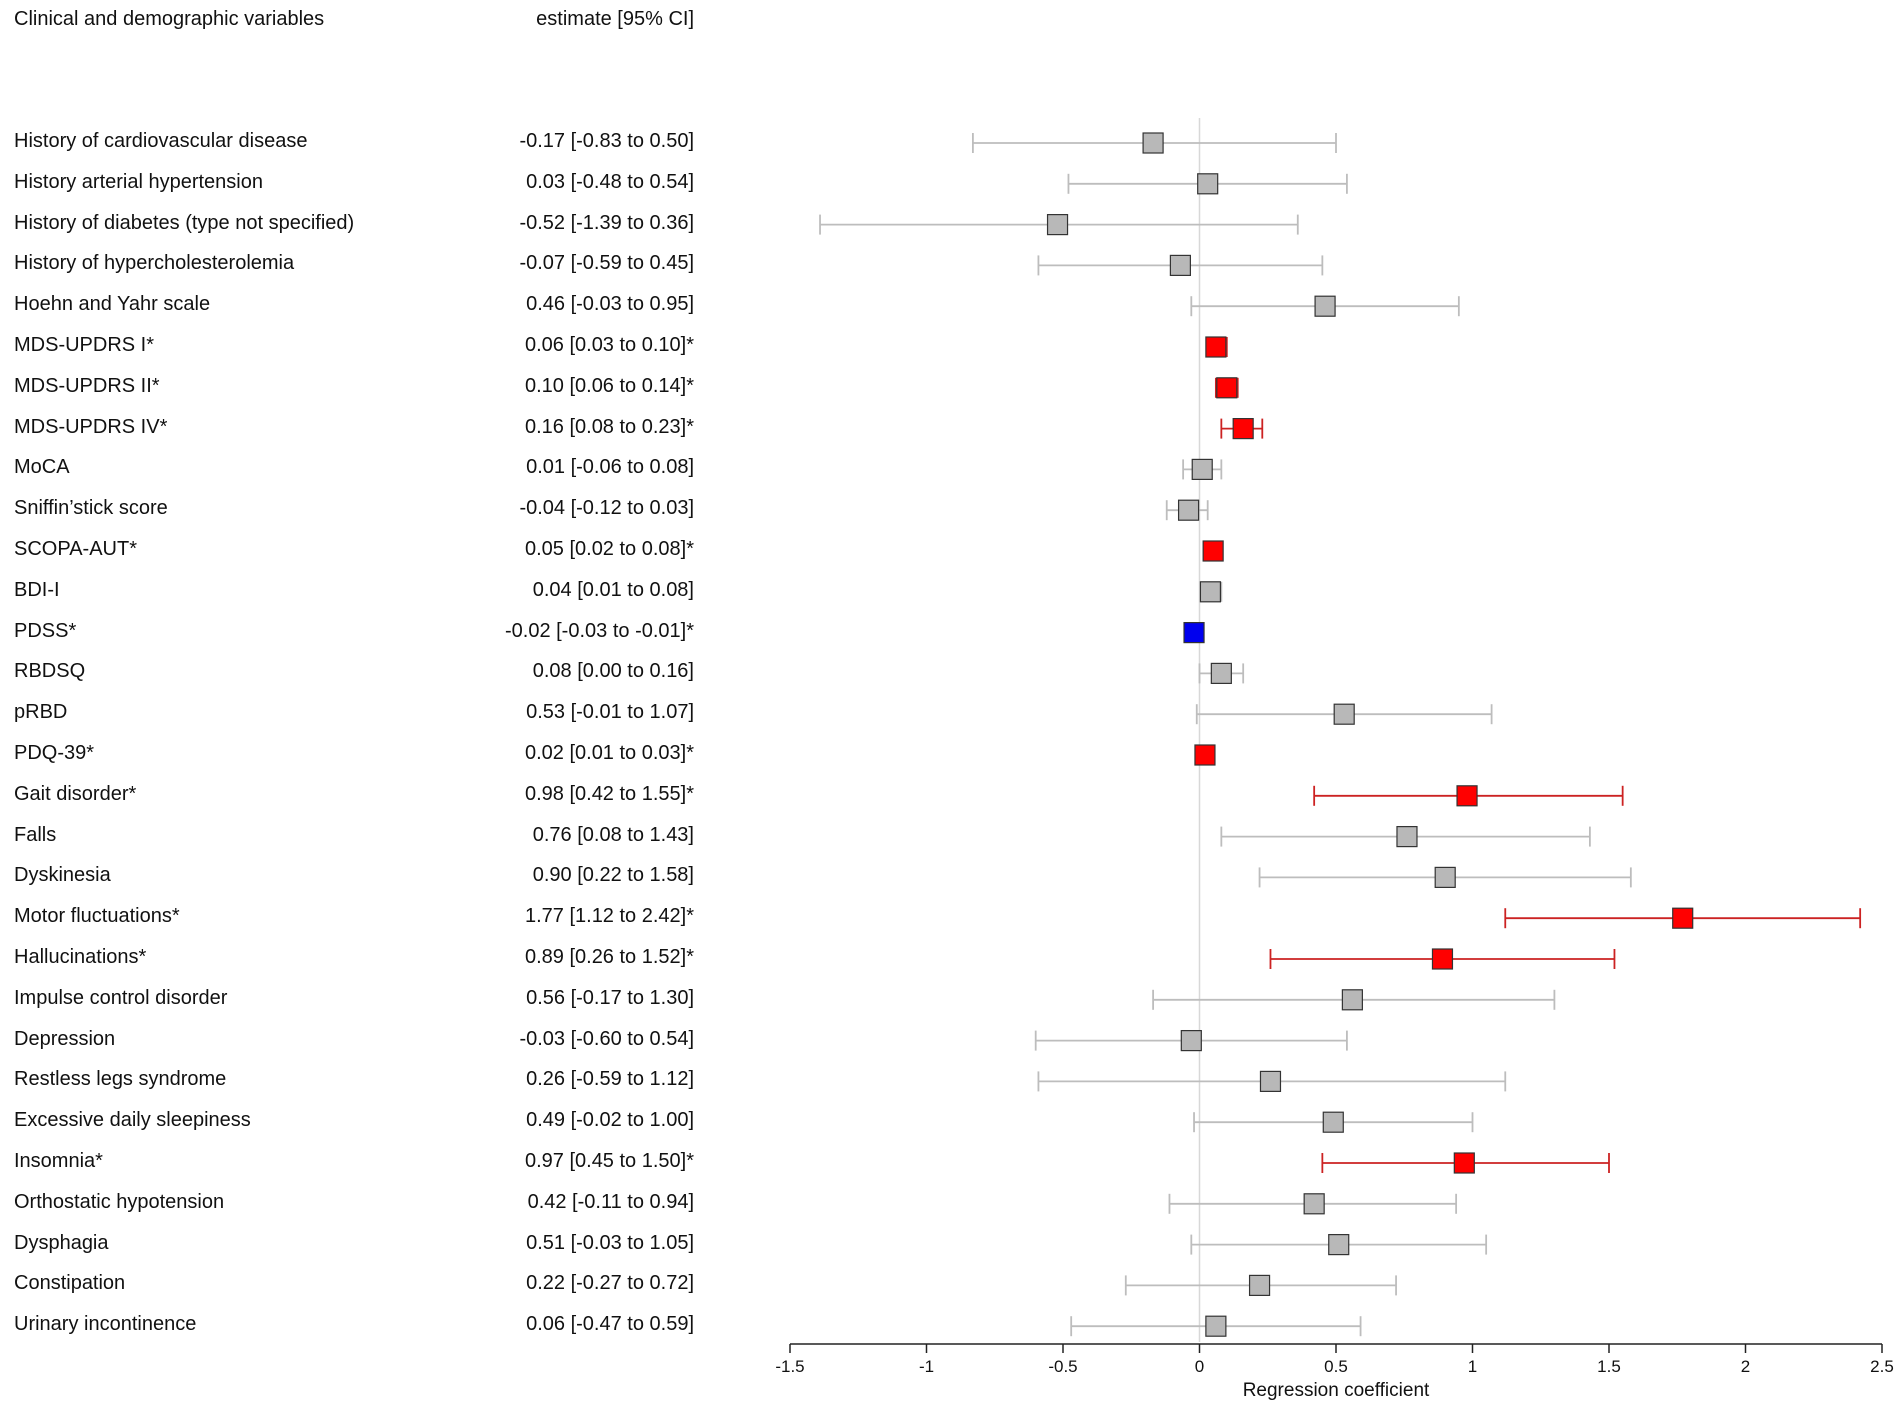 This screenshot has height=1424, width=1902. Describe the element at coordinates (610, 467) in the screenshot. I see `estimate-ci-text: 0.01 [-0.06 to 0.08]` at that location.